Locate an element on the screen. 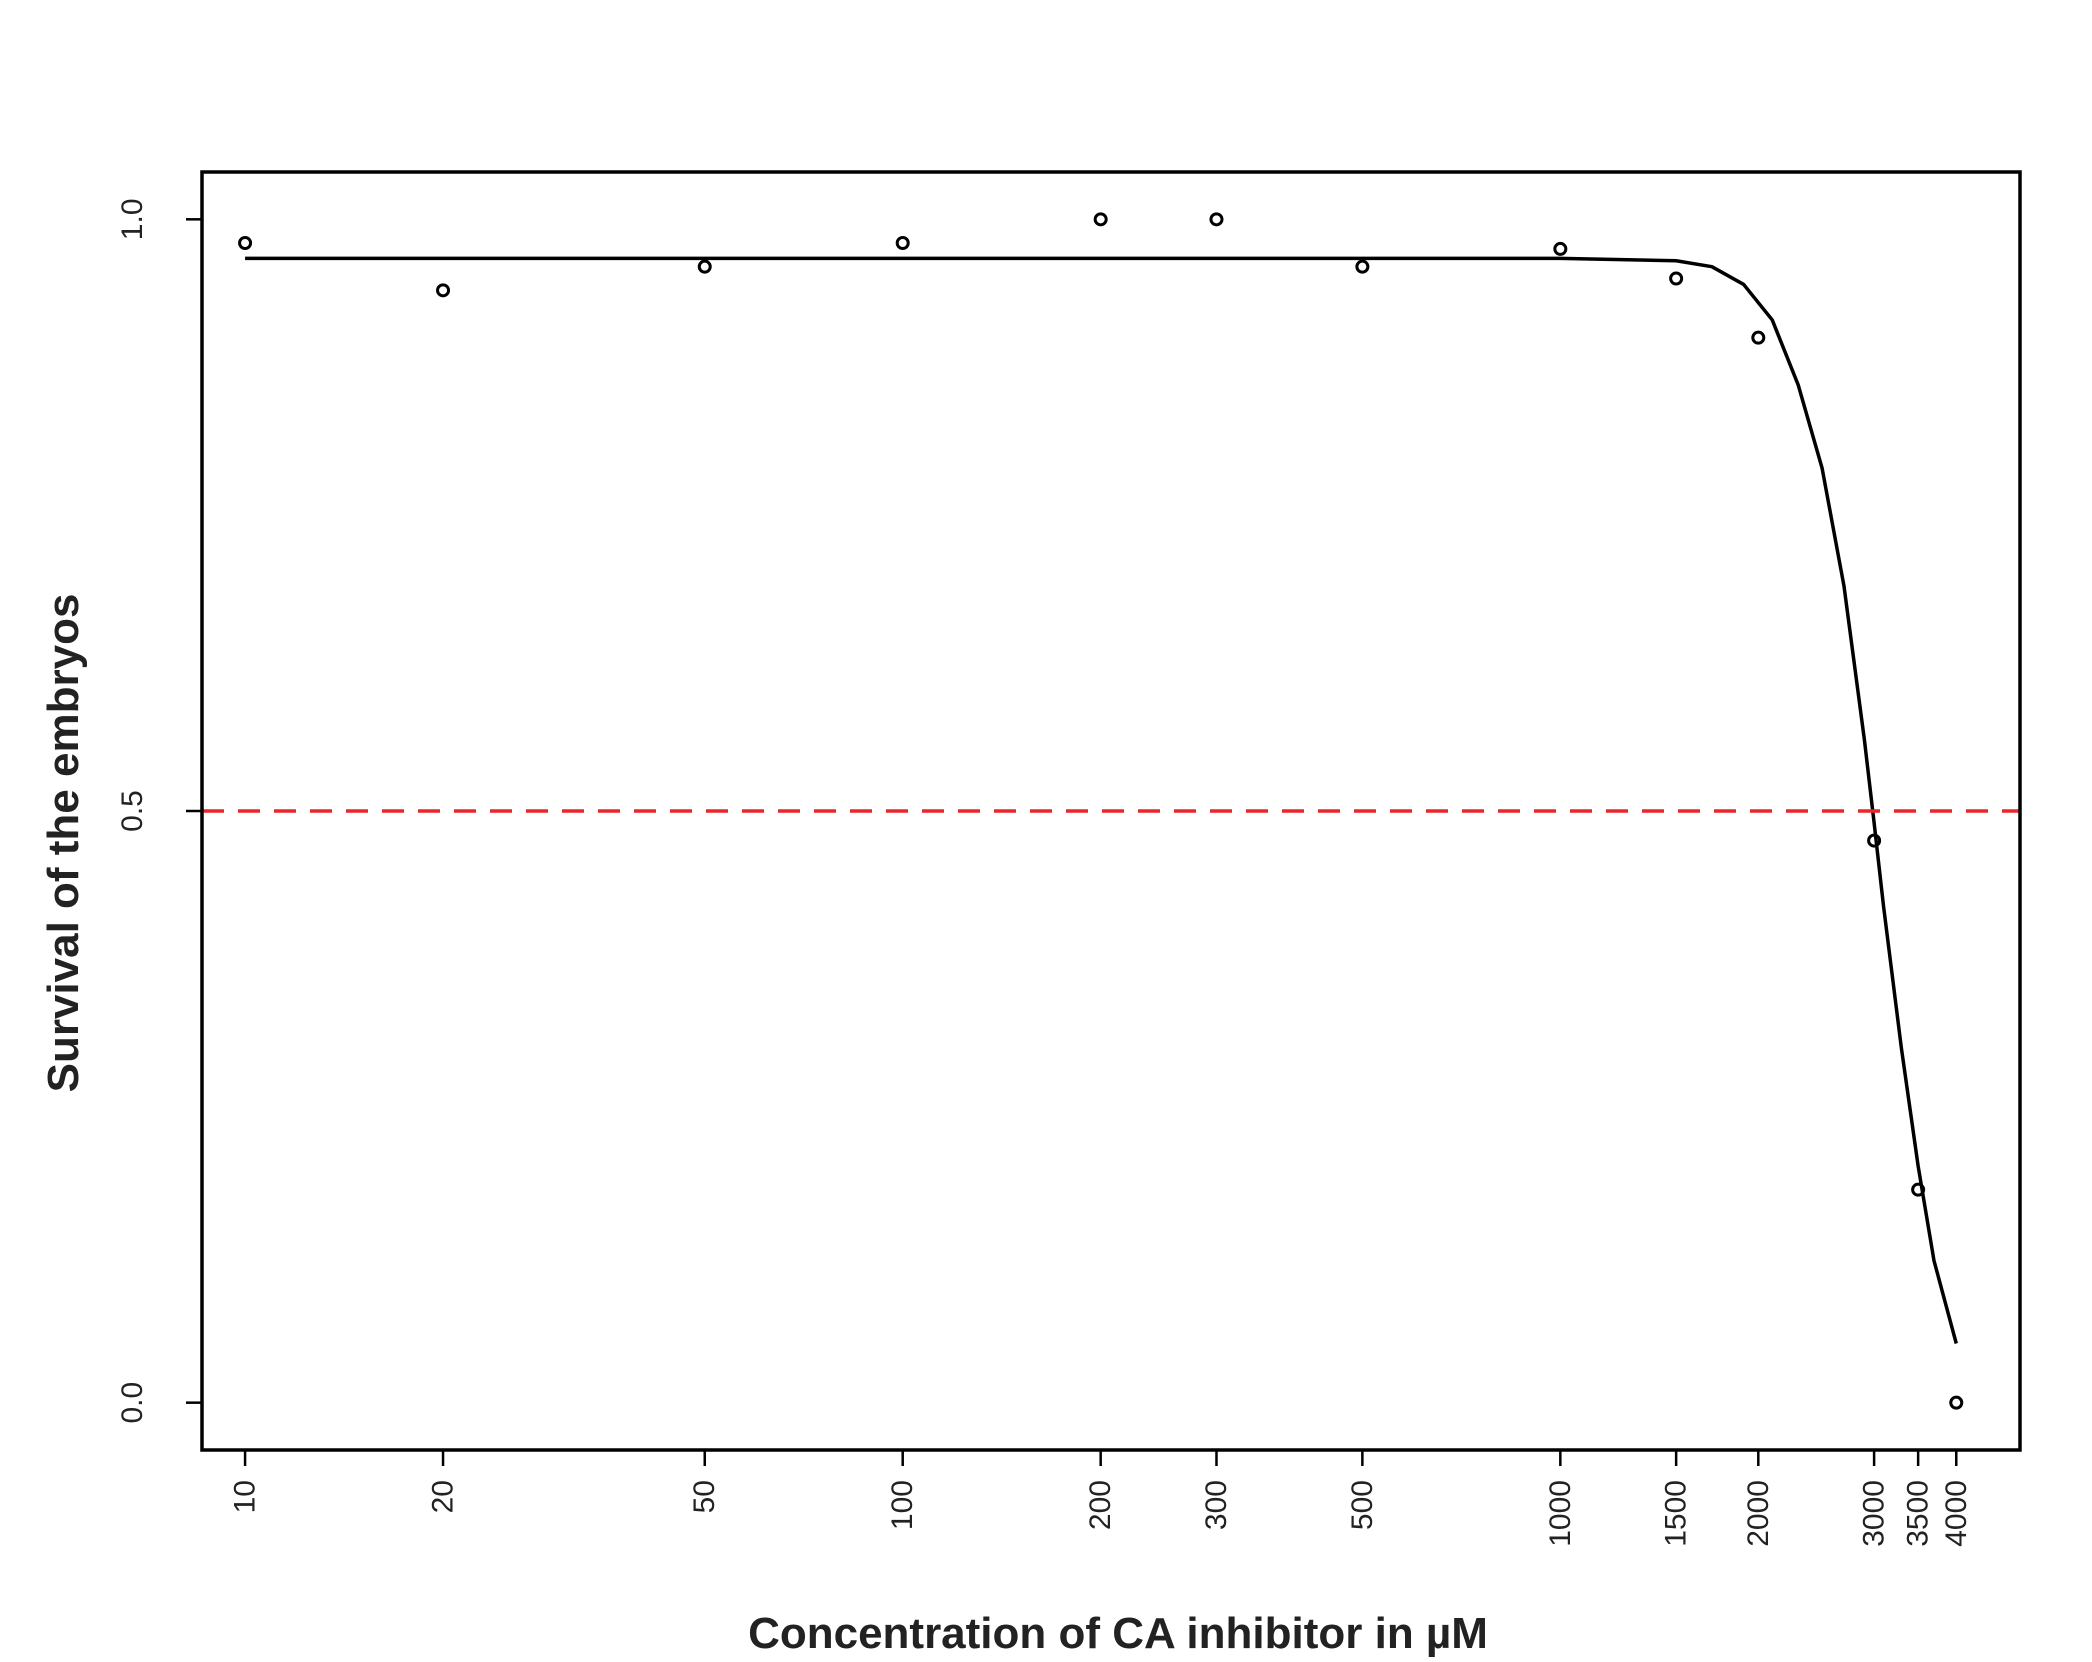  x-tick-label-20: 20 is located at coordinates (443, 1496).